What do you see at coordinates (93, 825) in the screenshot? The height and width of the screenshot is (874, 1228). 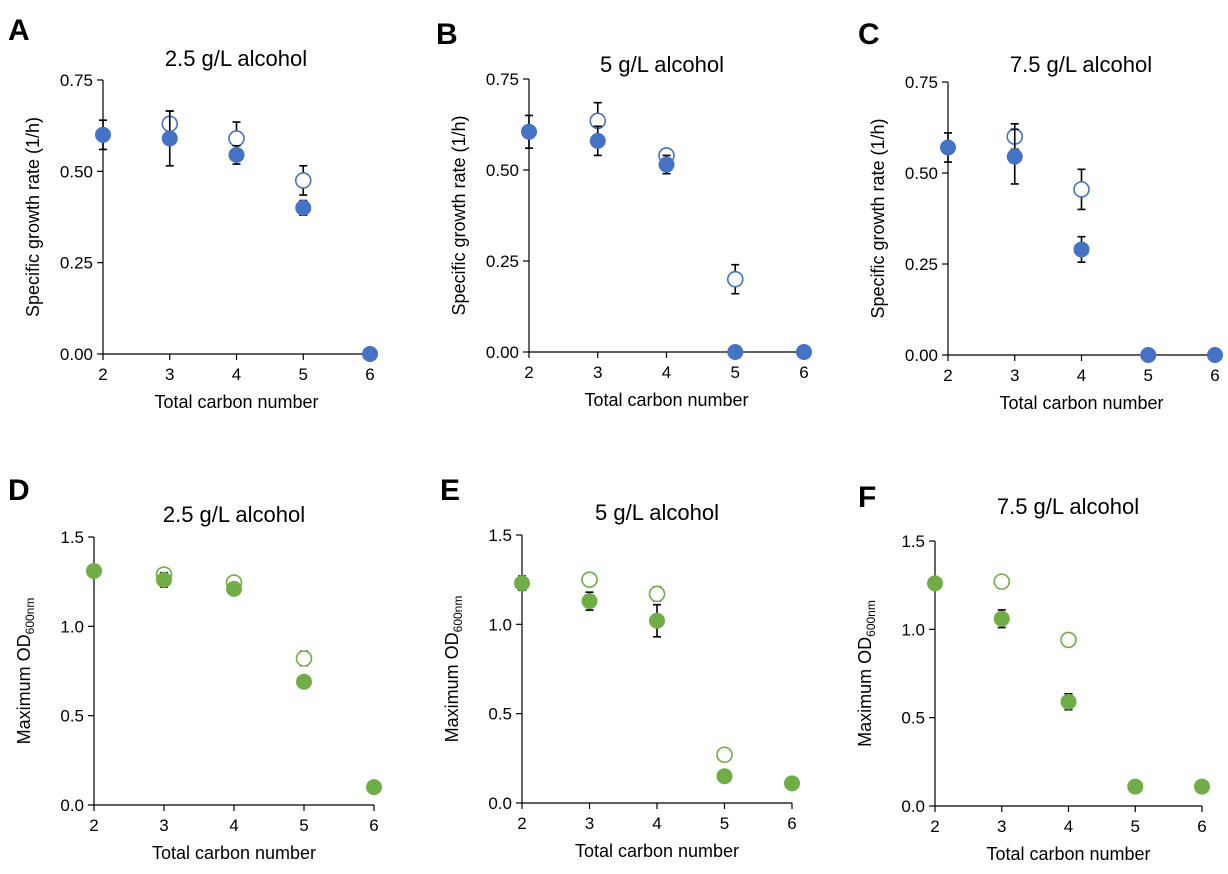 I see `x-tick-label-d: 2` at bounding box center [93, 825].